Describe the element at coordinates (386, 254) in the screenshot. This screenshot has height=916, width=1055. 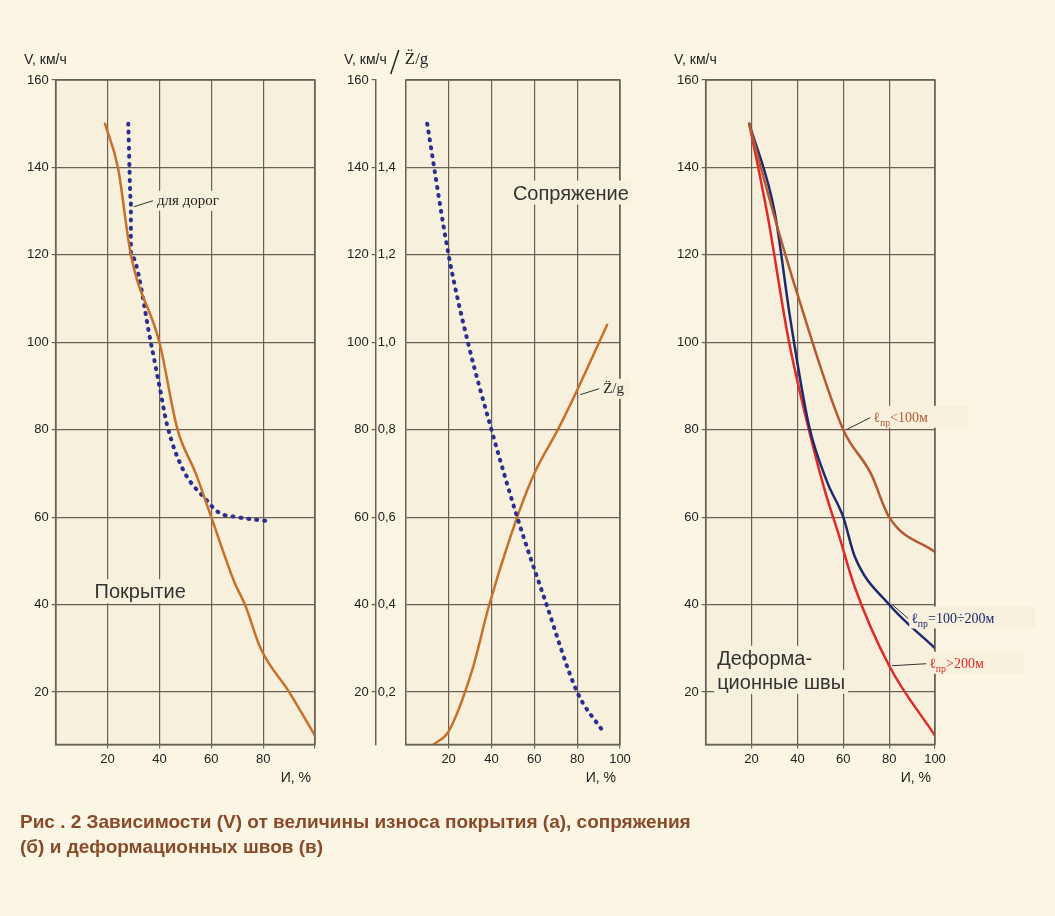
I see `y2-tick-label: 1,2` at that location.